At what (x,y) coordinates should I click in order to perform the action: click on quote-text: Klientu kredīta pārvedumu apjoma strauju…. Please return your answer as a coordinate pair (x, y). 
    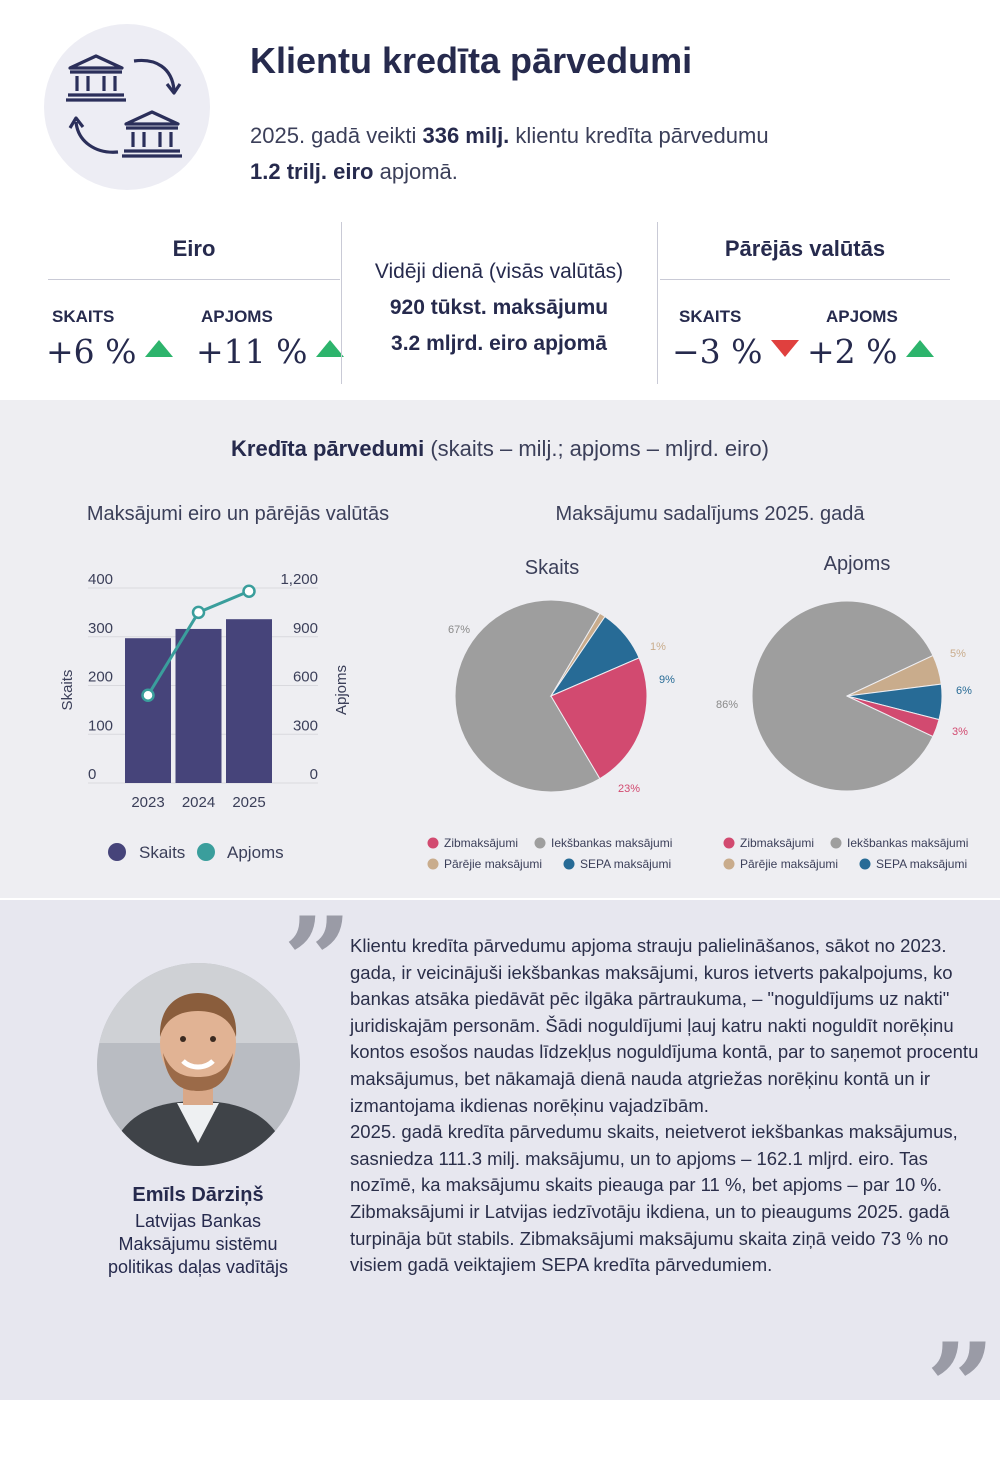
    Looking at the image, I should click on (665, 1106).